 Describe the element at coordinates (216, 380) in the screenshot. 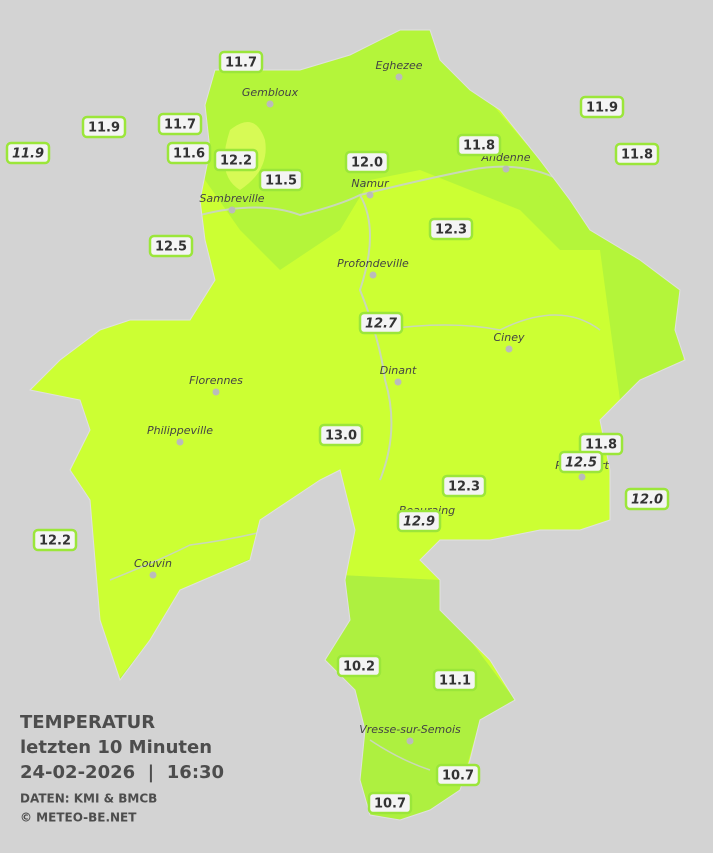

I see `place-name: Florennes` at that location.